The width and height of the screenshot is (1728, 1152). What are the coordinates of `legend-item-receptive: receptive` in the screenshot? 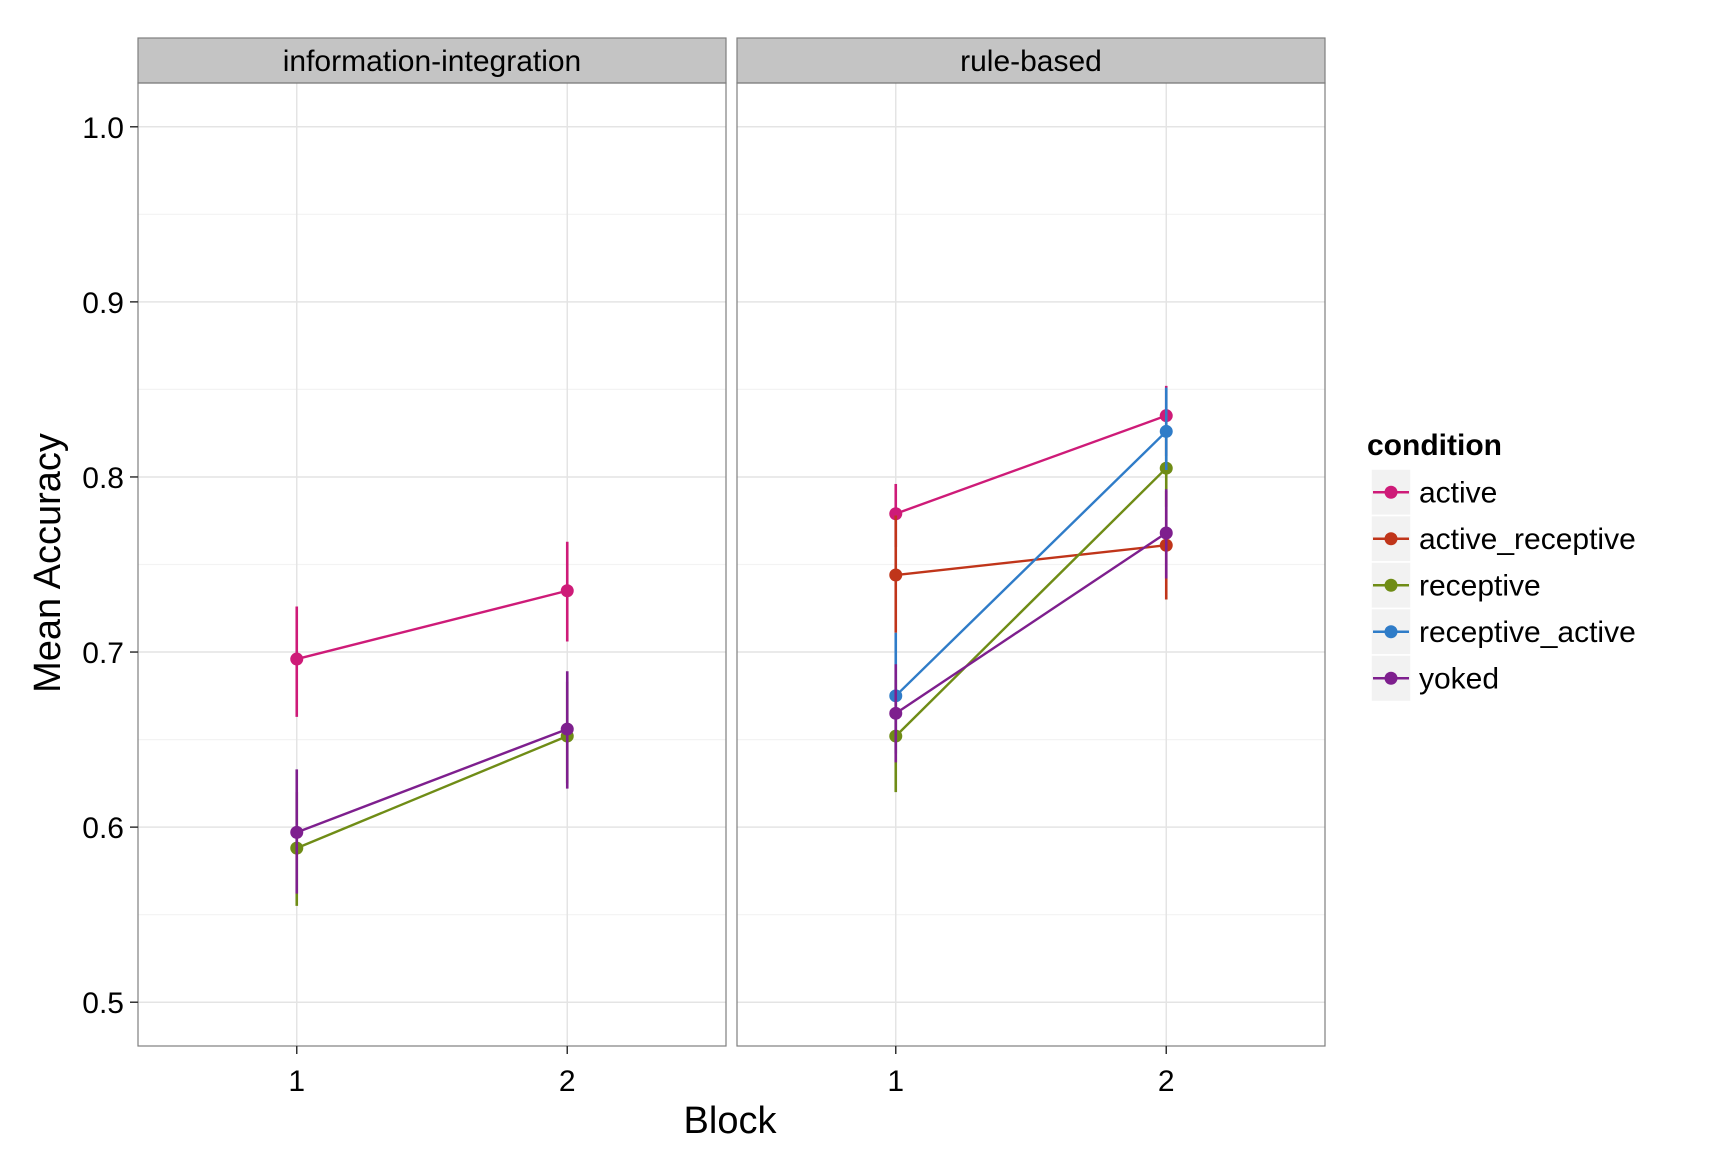 It's located at (1455, 585).